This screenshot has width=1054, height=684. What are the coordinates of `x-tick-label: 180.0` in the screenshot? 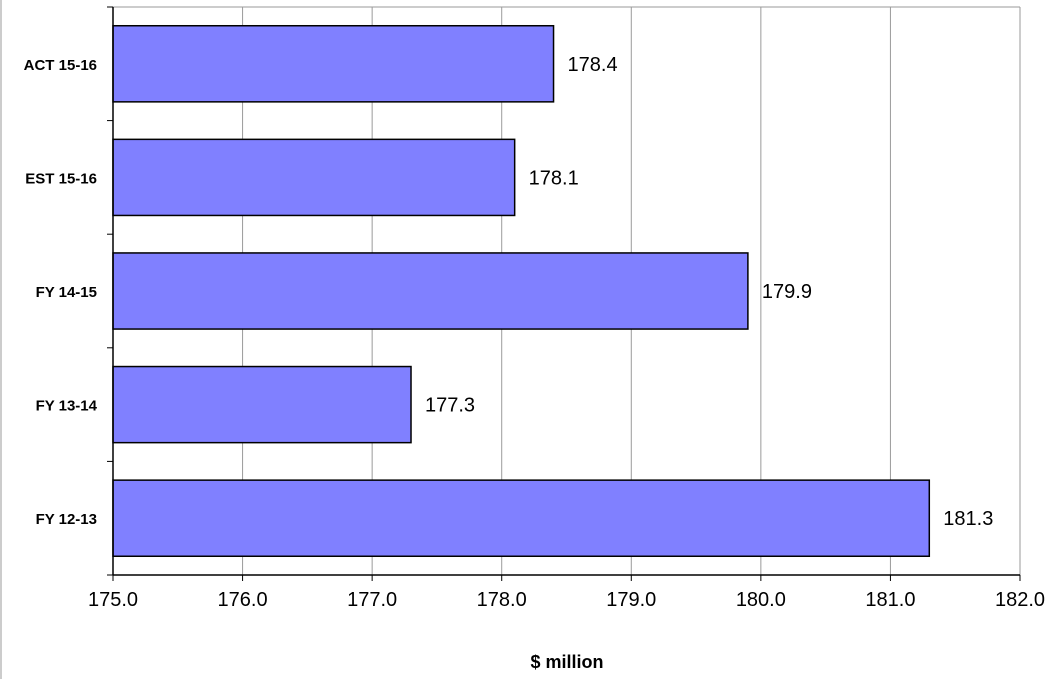 It's located at (761, 600).